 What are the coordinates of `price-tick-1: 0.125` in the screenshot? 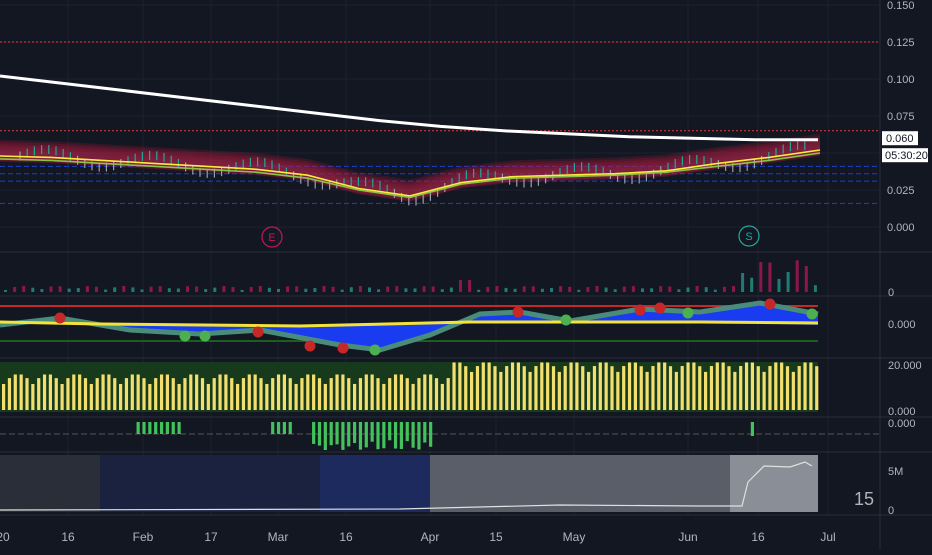 It's located at (901, 43).